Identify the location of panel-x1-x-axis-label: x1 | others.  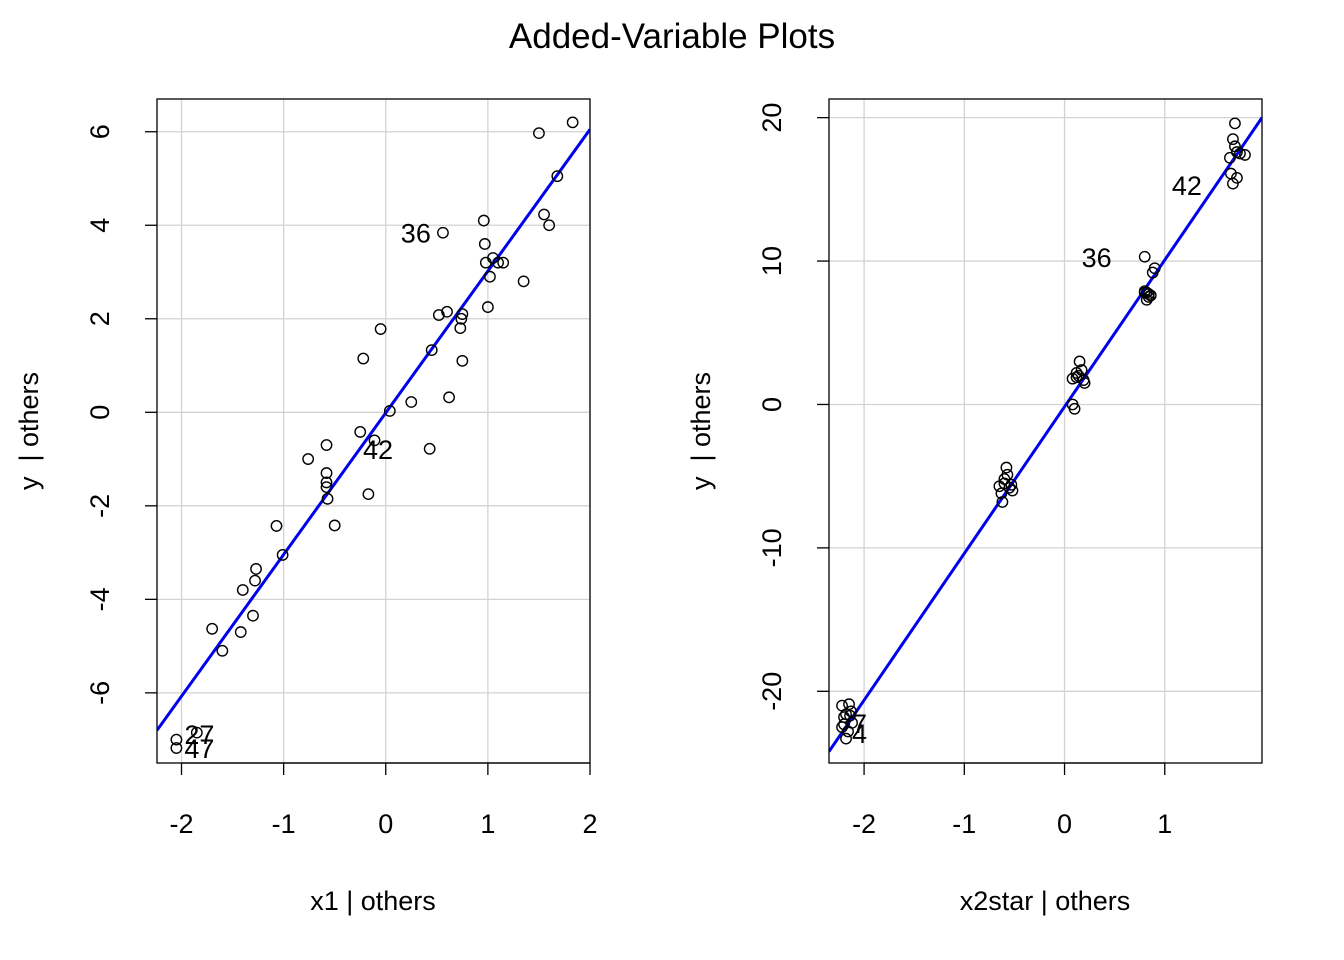
(373, 901).